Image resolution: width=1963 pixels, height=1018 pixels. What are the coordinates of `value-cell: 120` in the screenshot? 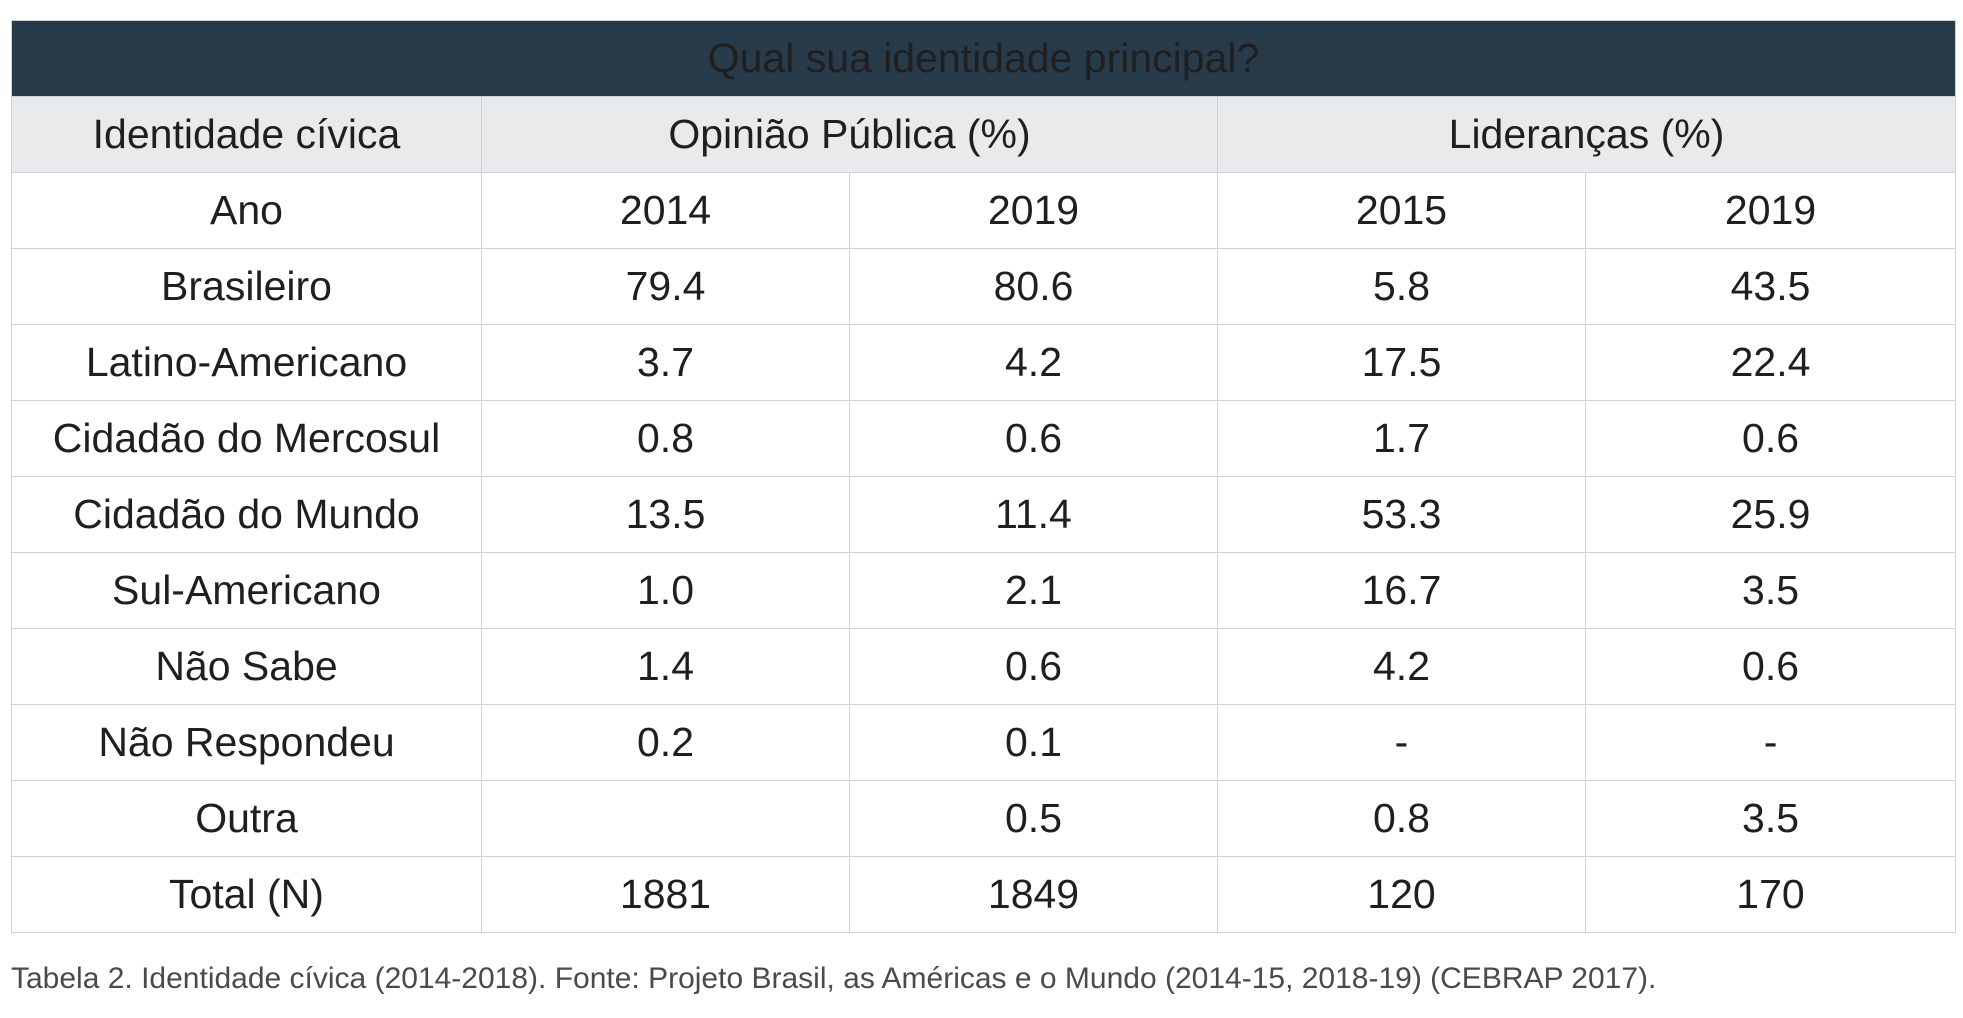 It's located at (1401, 894).